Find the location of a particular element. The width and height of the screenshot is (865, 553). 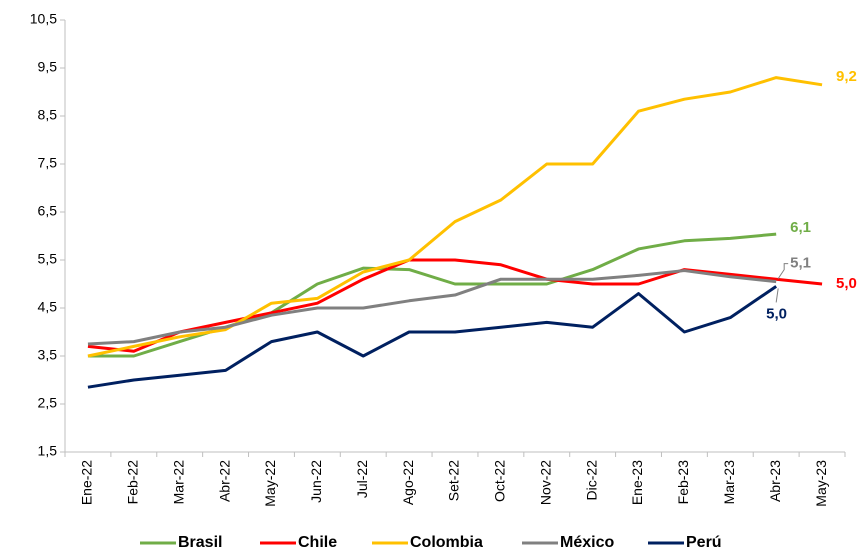

x-tick-label: Ene-22 is located at coordinates (87, 482).